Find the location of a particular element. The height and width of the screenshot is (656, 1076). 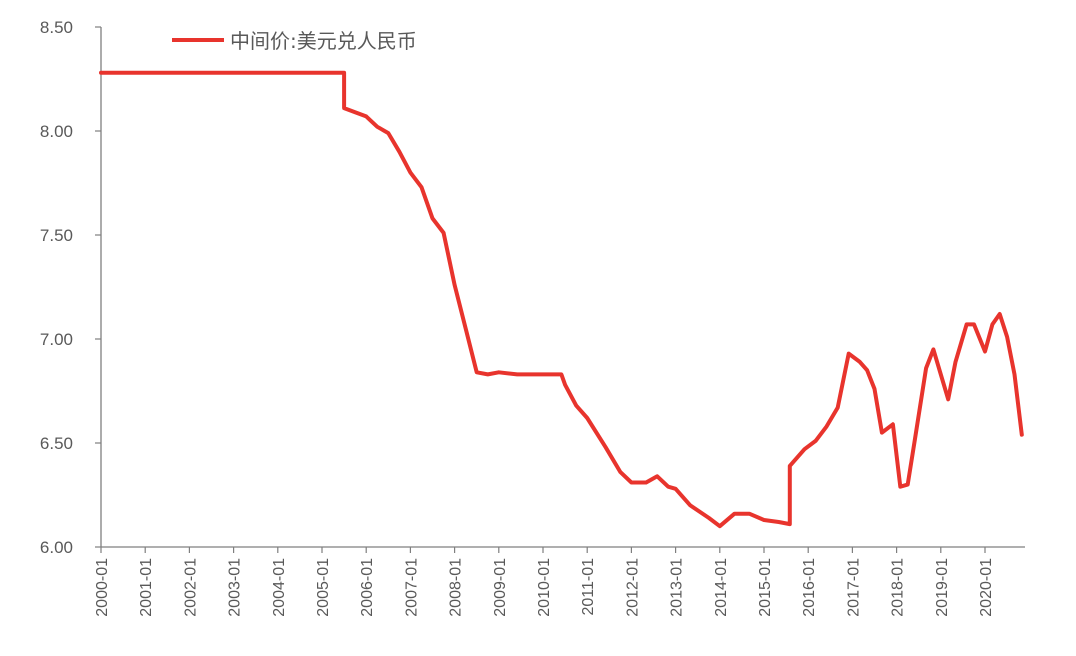

legend: 中间价:美元兑人民币 is located at coordinates (294, 41).